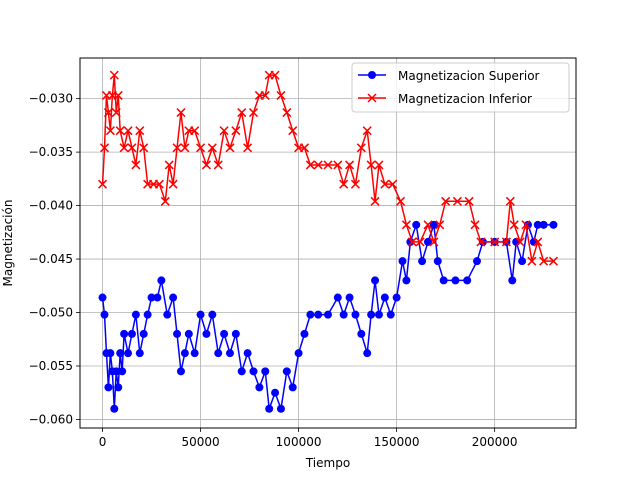 The width and height of the screenshot is (640, 480). I want to click on y-tick-label: −0.060, so click(51, 419).